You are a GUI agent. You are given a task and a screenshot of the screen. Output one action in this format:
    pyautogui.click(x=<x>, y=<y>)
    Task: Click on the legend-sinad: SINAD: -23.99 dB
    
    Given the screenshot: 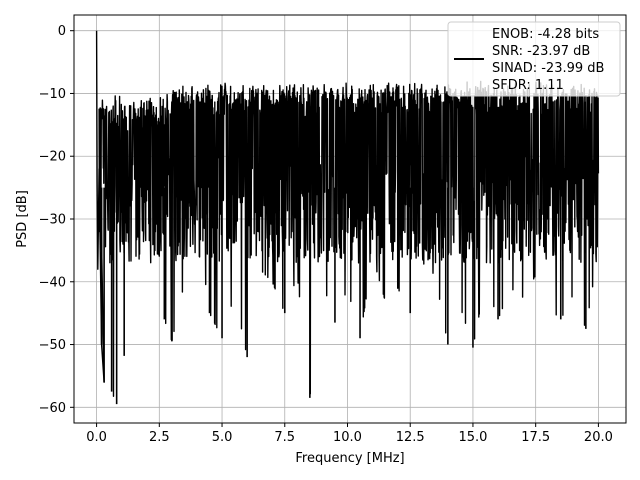 What is the action you would take?
    pyautogui.click(x=548, y=68)
    